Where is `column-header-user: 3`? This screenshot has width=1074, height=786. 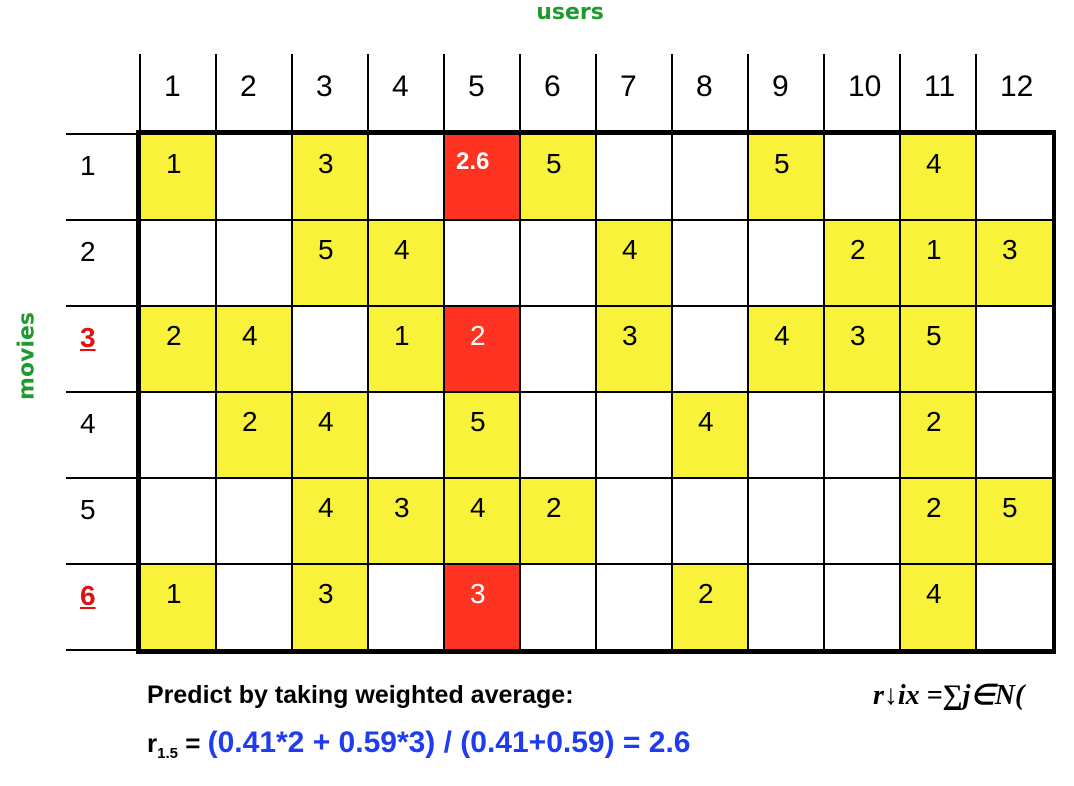
column-header-user: 3 is located at coordinates (324, 86).